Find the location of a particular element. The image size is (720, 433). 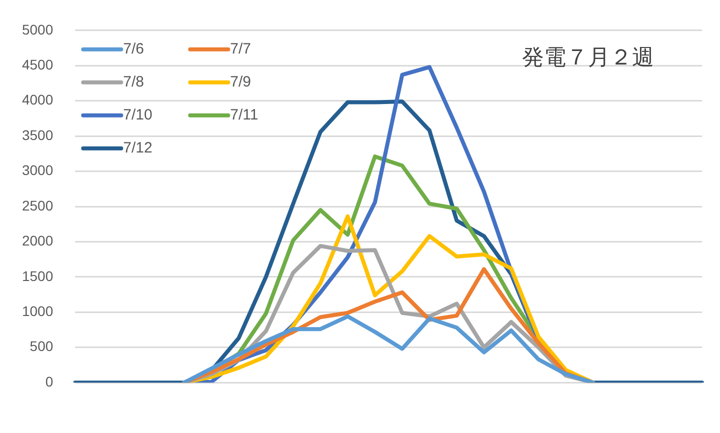

y-tick-label: 1500 is located at coordinates (38, 276).